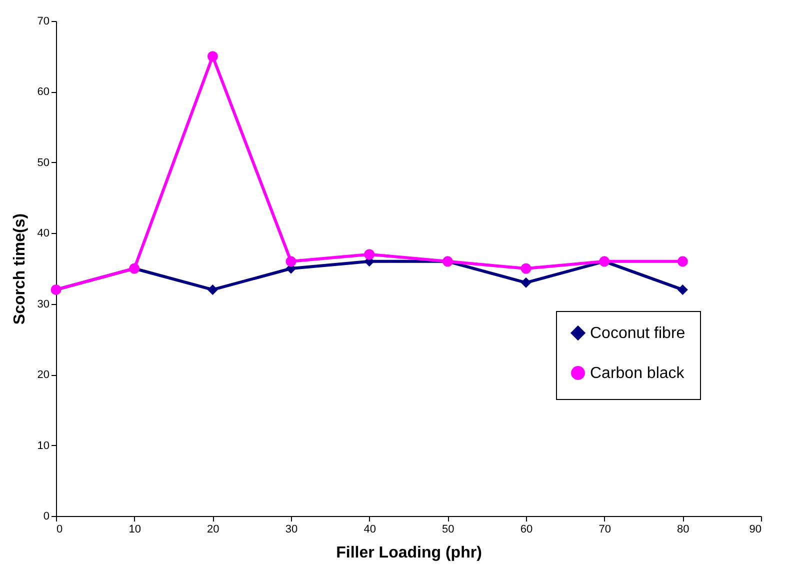  I want to click on x-tick-label: 60, so click(526, 530).